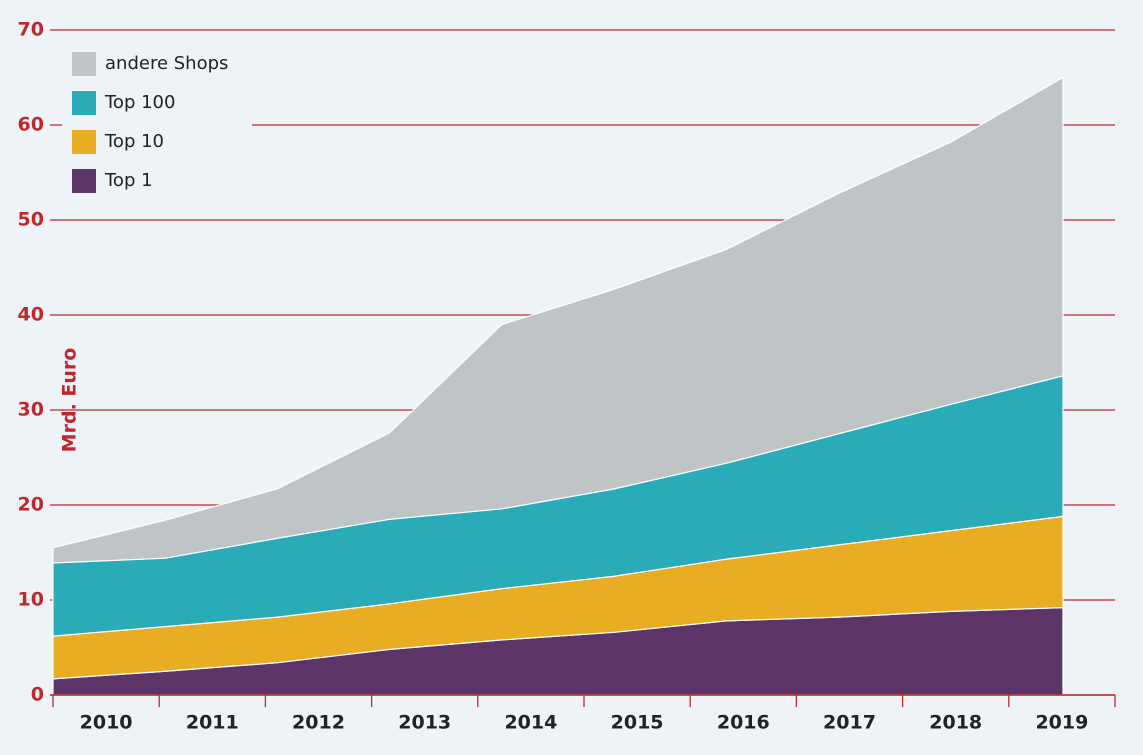 This screenshot has width=1143, height=755. What do you see at coordinates (424, 723) in the screenshot?
I see `x-tick-label: 2013` at bounding box center [424, 723].